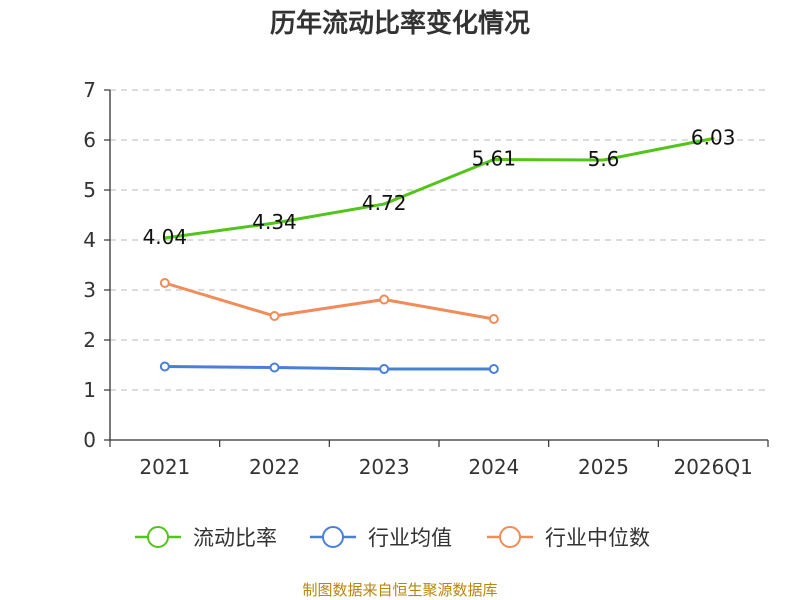  Describe the element at coordinates (235, 538) in the screenshot. I see `legend-label: 流动比率` at that location.